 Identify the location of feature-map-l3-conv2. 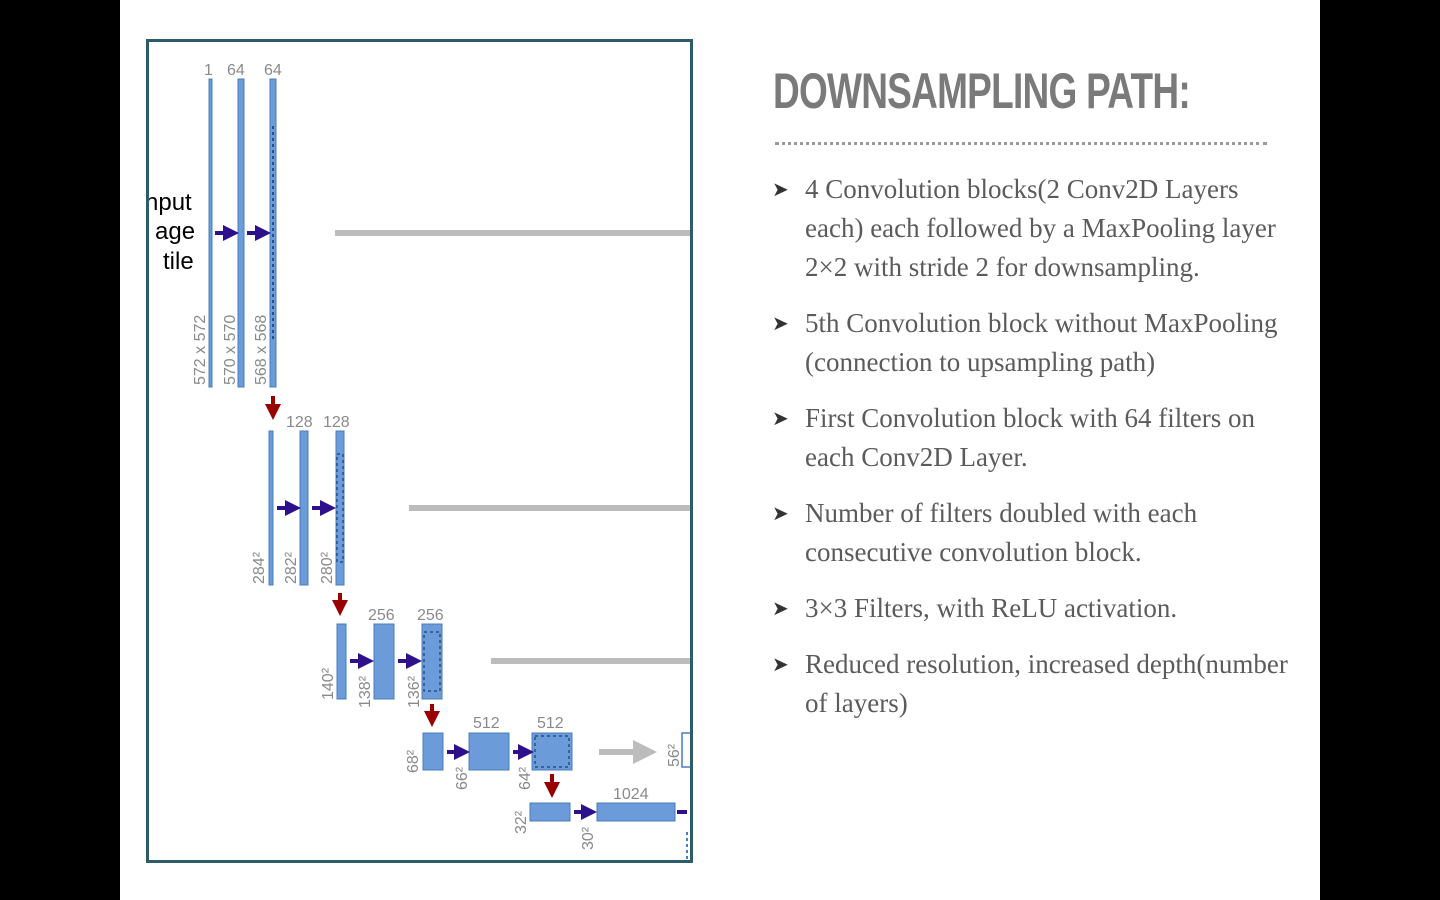
(432, 661).